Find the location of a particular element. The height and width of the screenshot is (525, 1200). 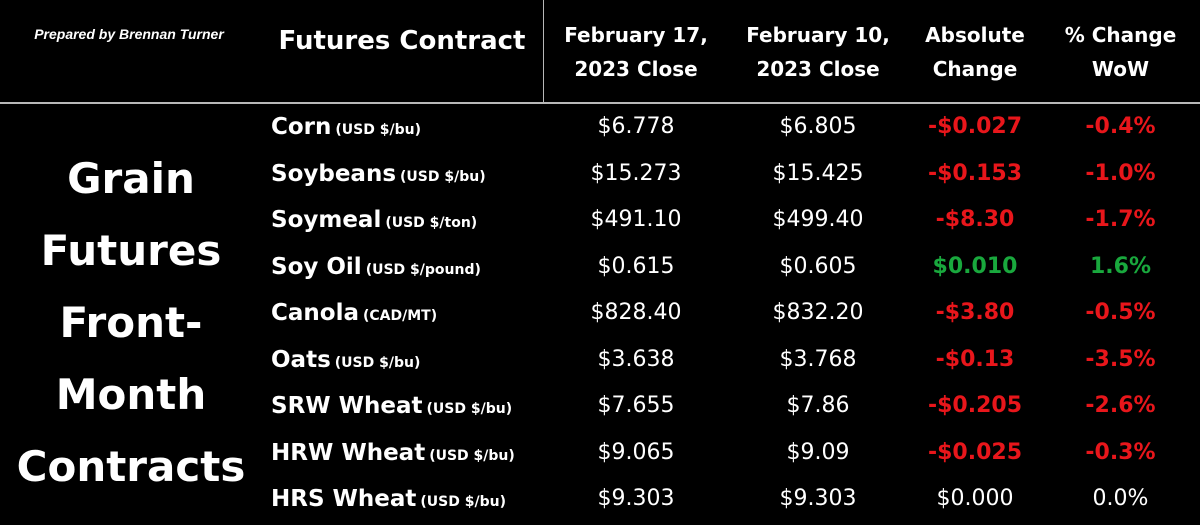

table-row: Oats (USD $/bu) $3.638 $3.768 -$0.13 -3.5% is located at coordinates (600, 360).